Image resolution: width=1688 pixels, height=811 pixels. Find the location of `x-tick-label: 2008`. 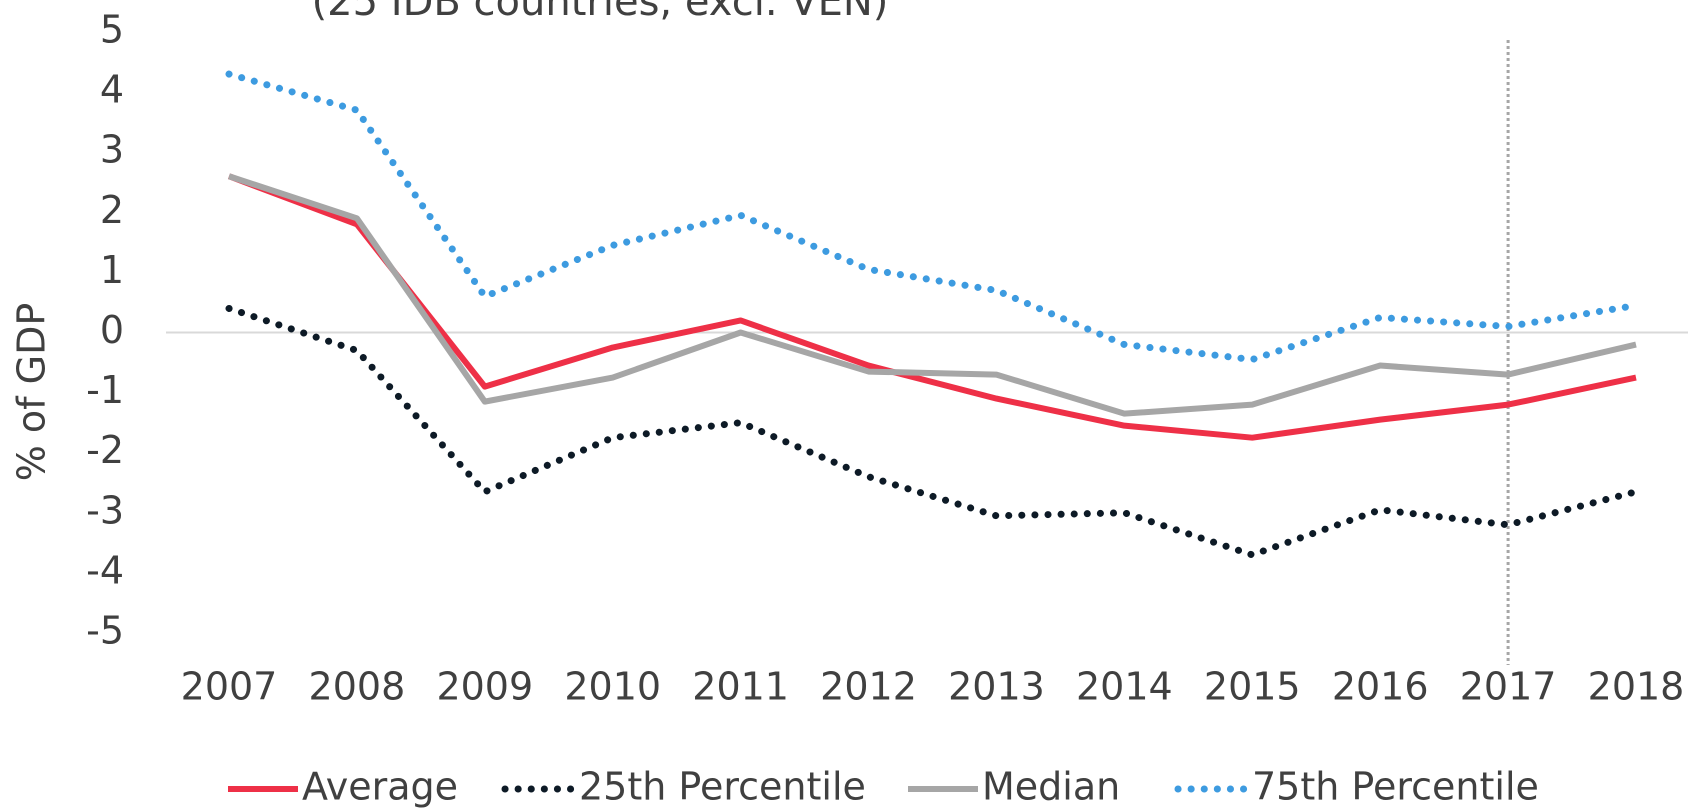

x-tick-label: 2008 is located at coordinates (357, 687).